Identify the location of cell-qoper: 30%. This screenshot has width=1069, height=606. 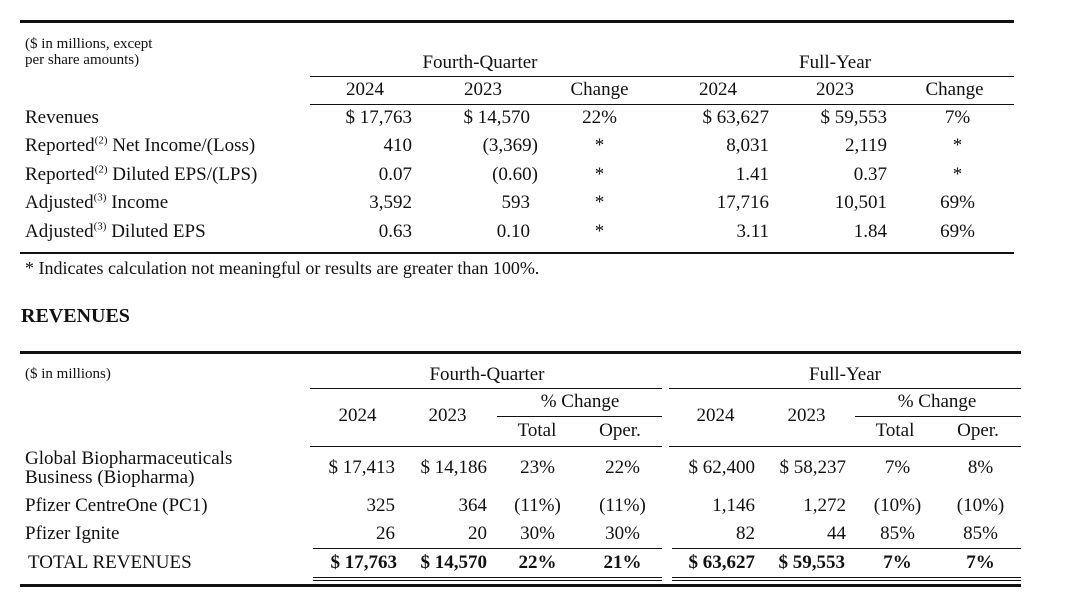
(622, 533).